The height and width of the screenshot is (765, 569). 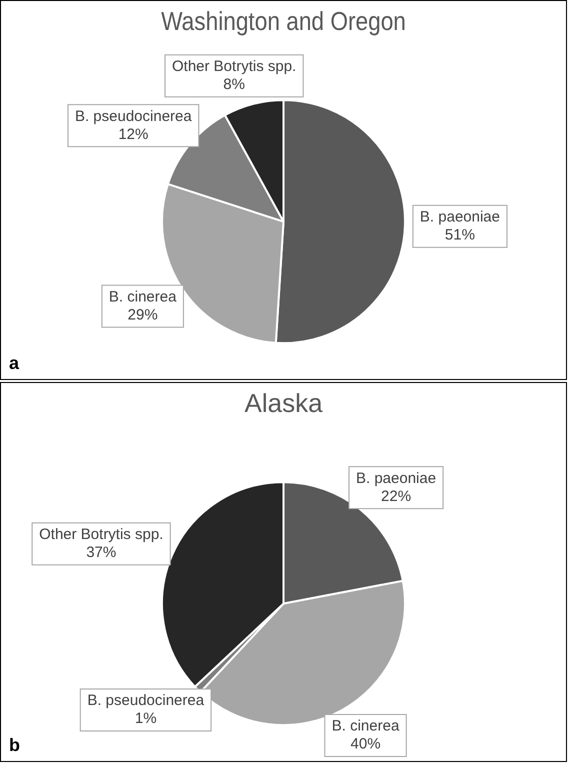 I want to click on data-label: 37%, so click(x=101, y=552).